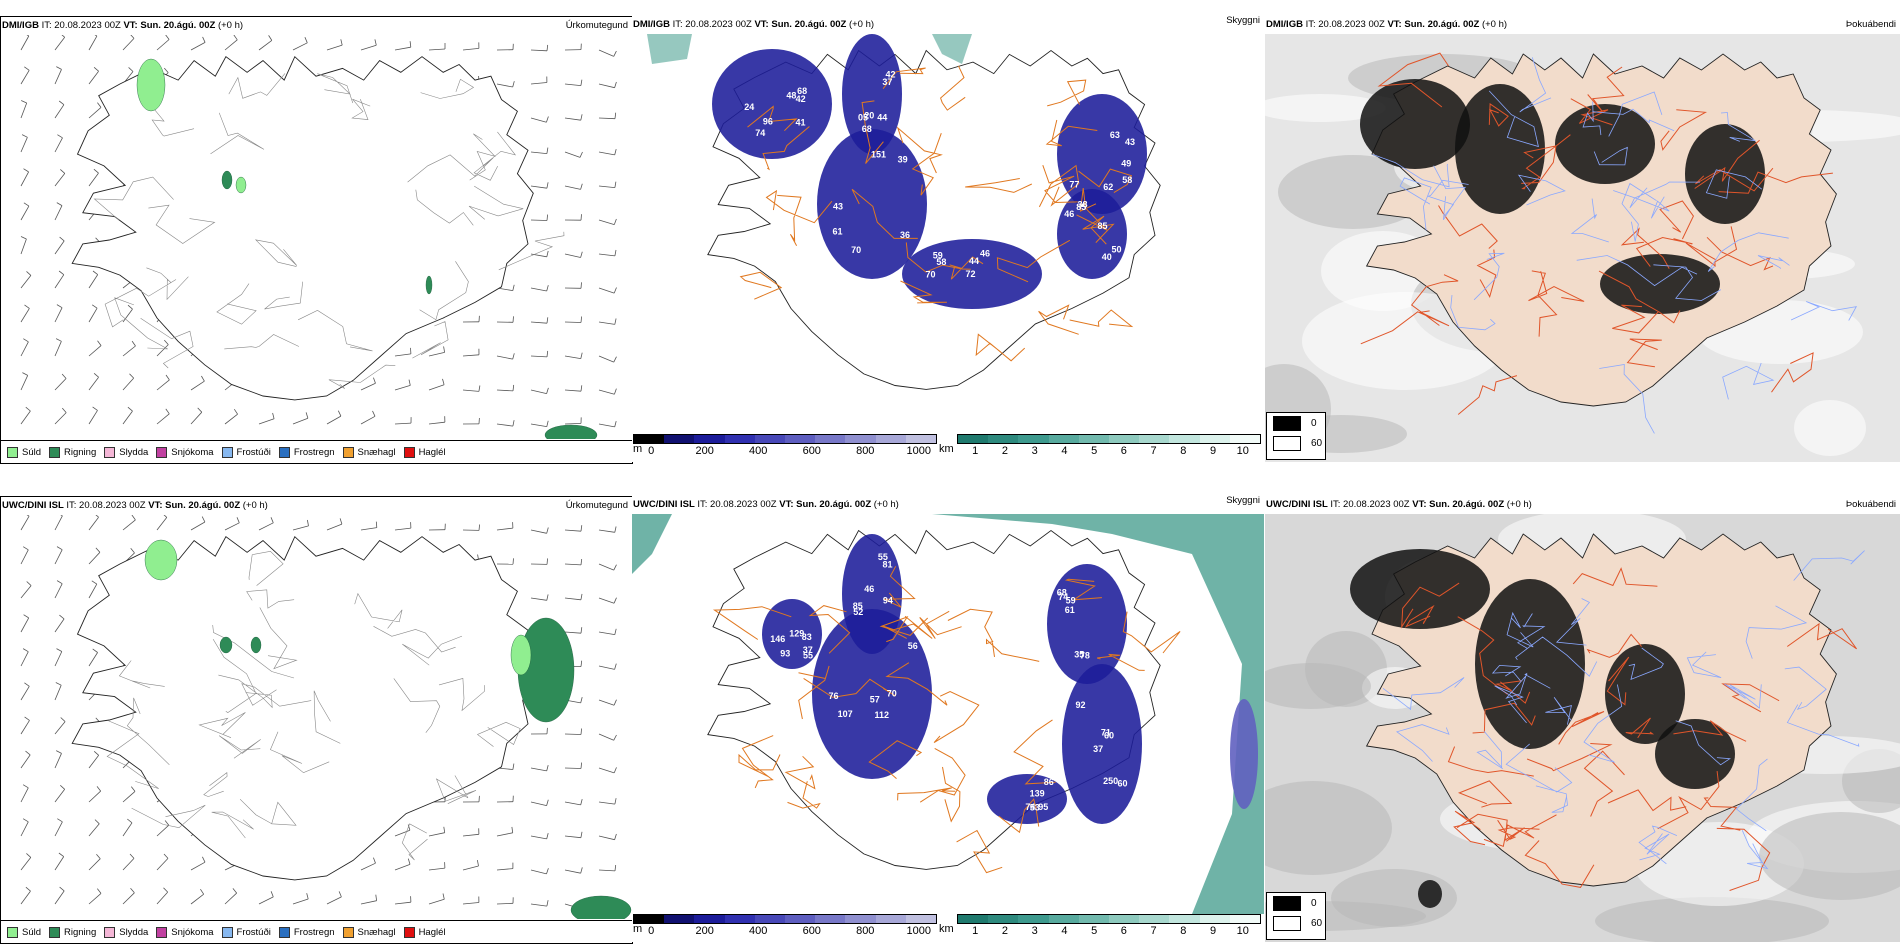  Describe the element at coordinates (1115, 135) in the screenshot. I see `visibility-value-label: 63` at that location.